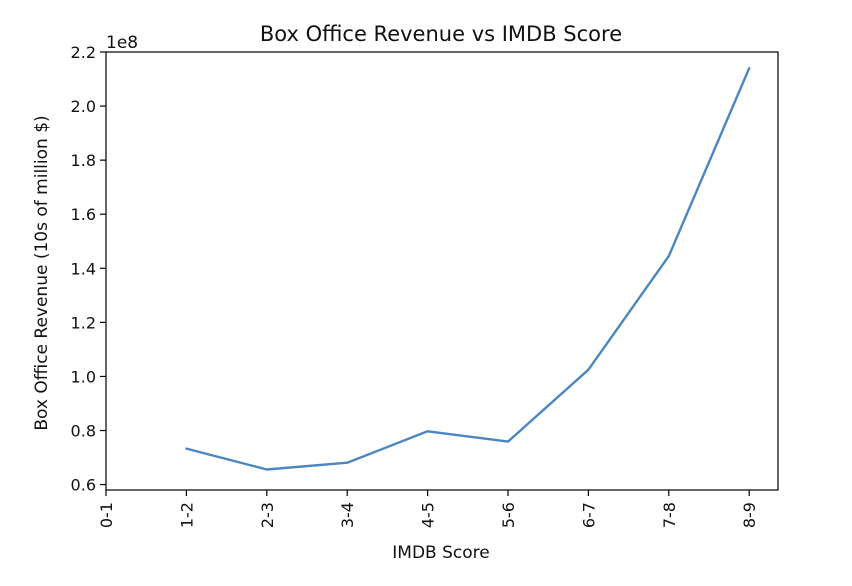 The width and height of the screenshot is (852, 586). What do you see at coordinates (749, 515) in the screenshot?
I see `x-tick-label: 8-9` at bounding box center [749, 515].